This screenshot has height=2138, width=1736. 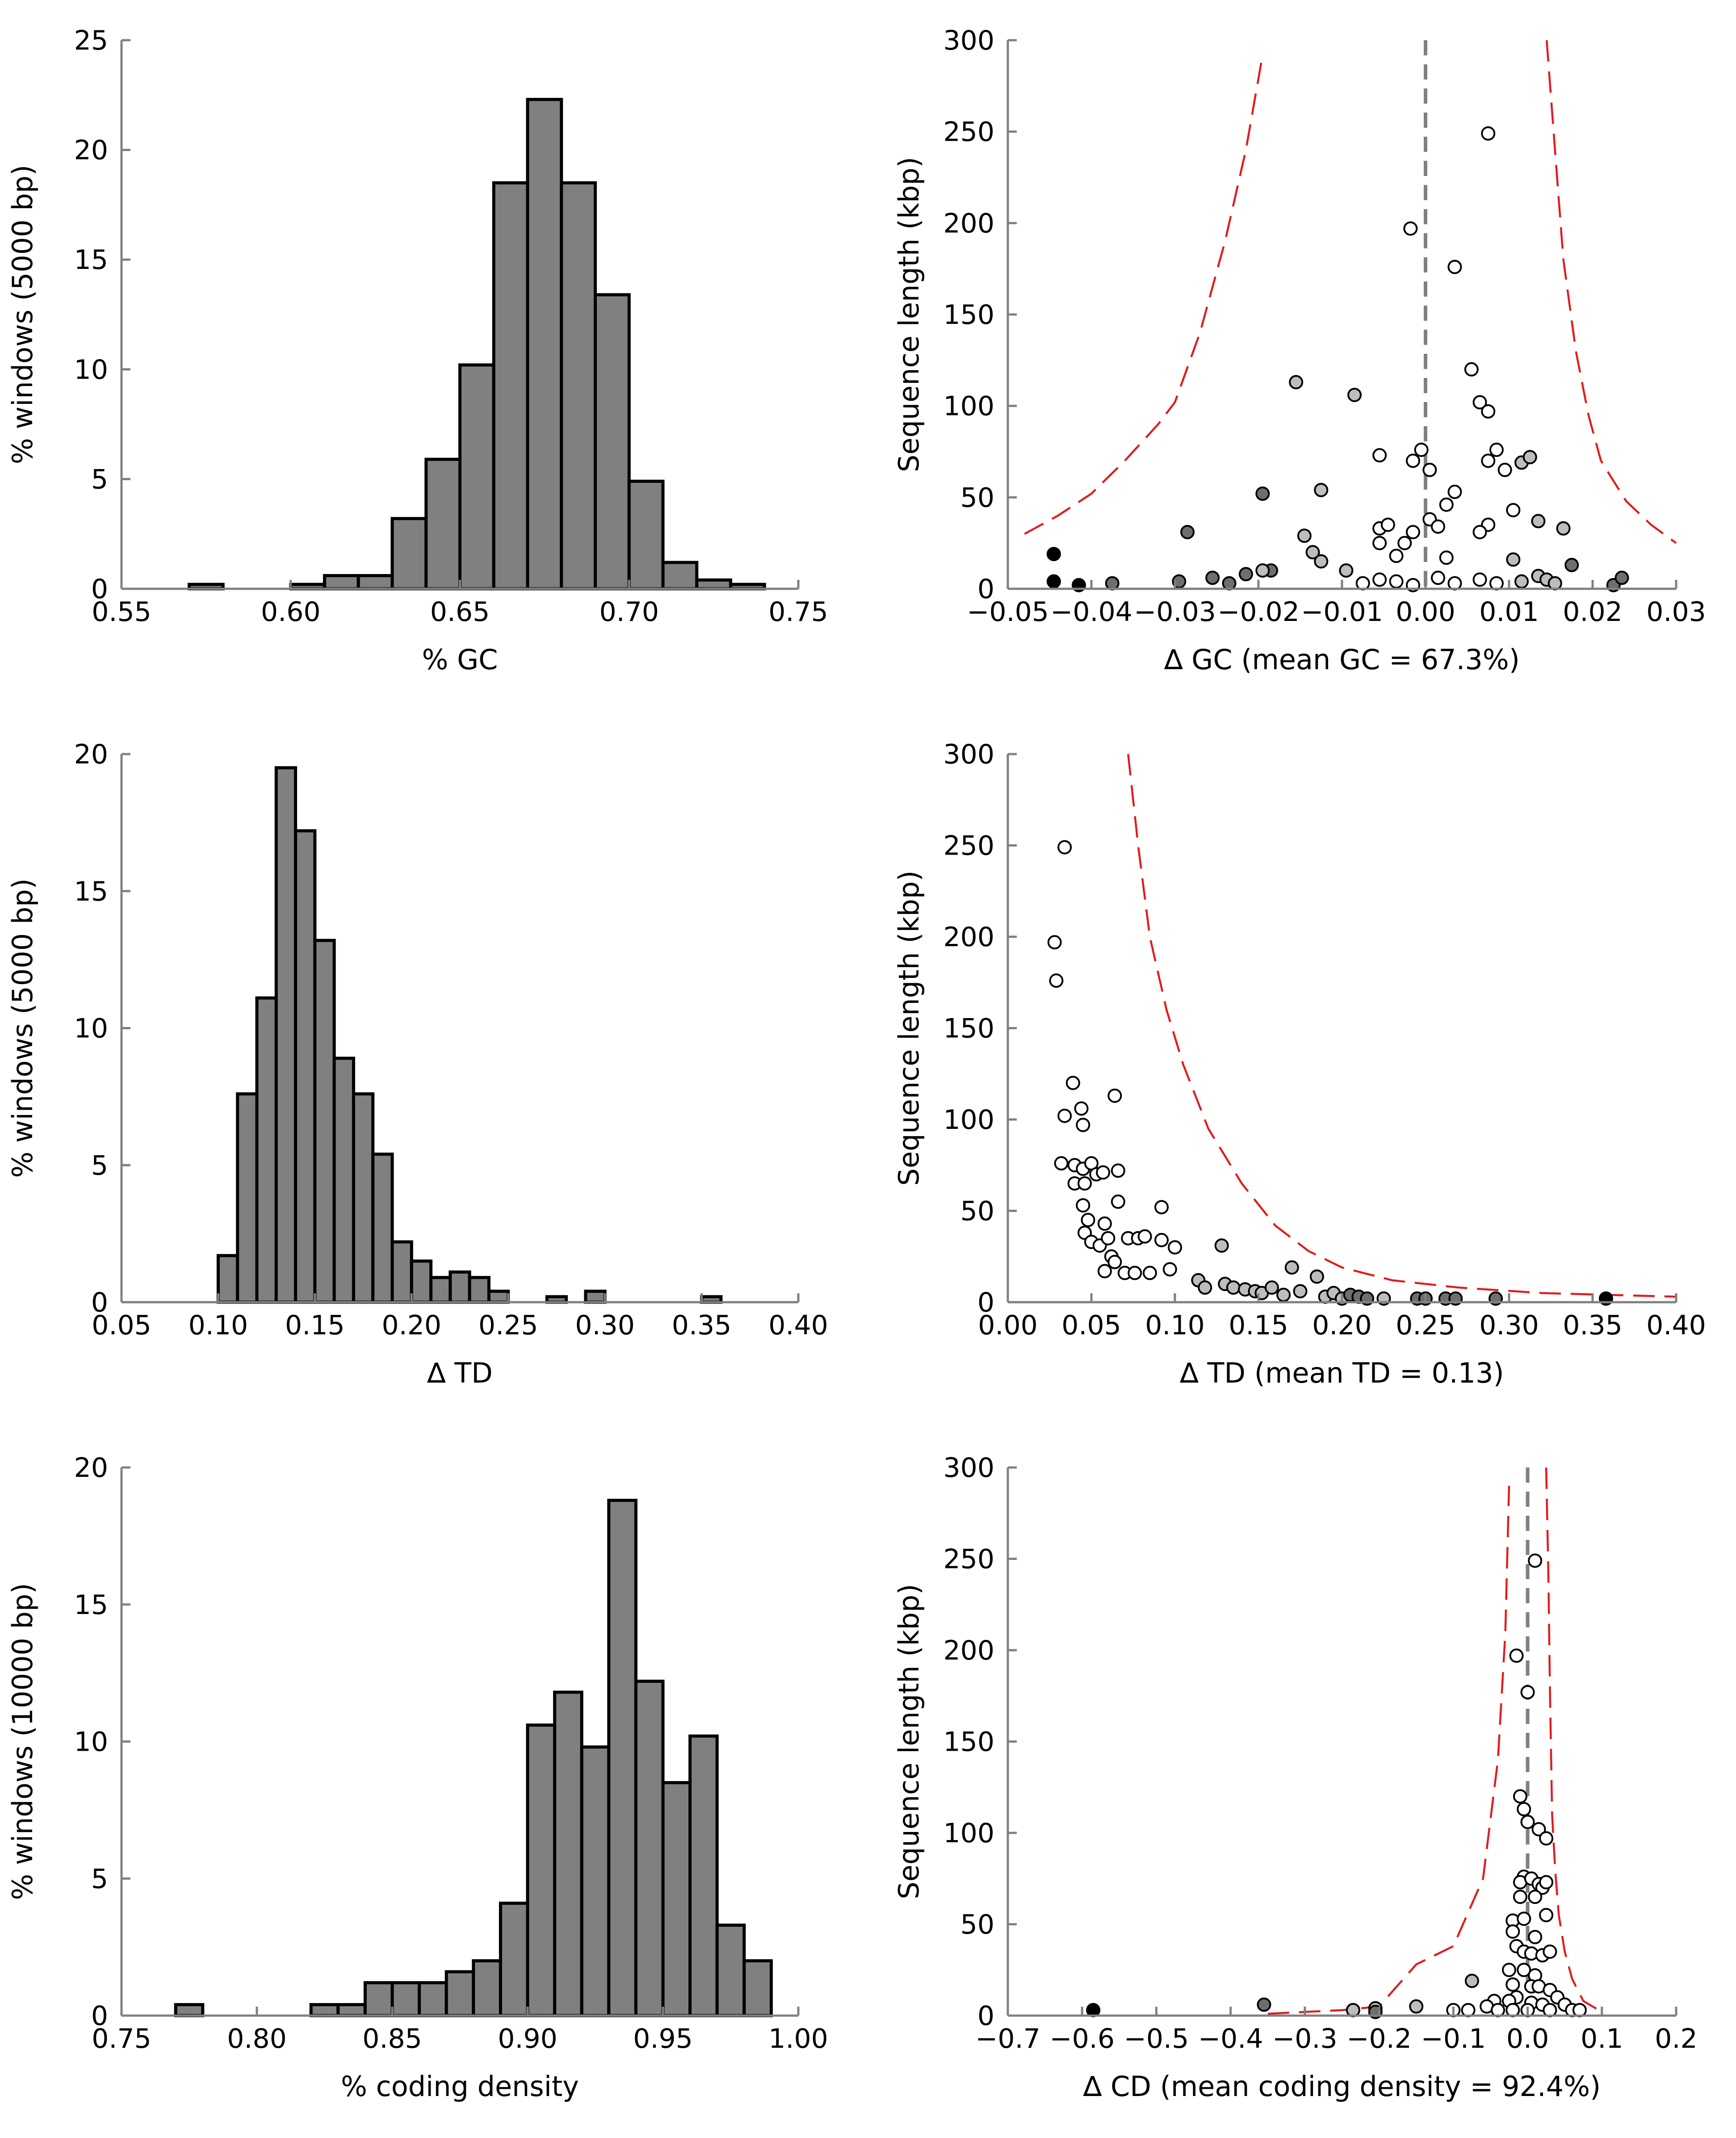 What do you see at coordinates (22, 1742) in the screenshot?
I see `y-axis-label: % windows (10000 bp)` at bounding box center [22, 1742].